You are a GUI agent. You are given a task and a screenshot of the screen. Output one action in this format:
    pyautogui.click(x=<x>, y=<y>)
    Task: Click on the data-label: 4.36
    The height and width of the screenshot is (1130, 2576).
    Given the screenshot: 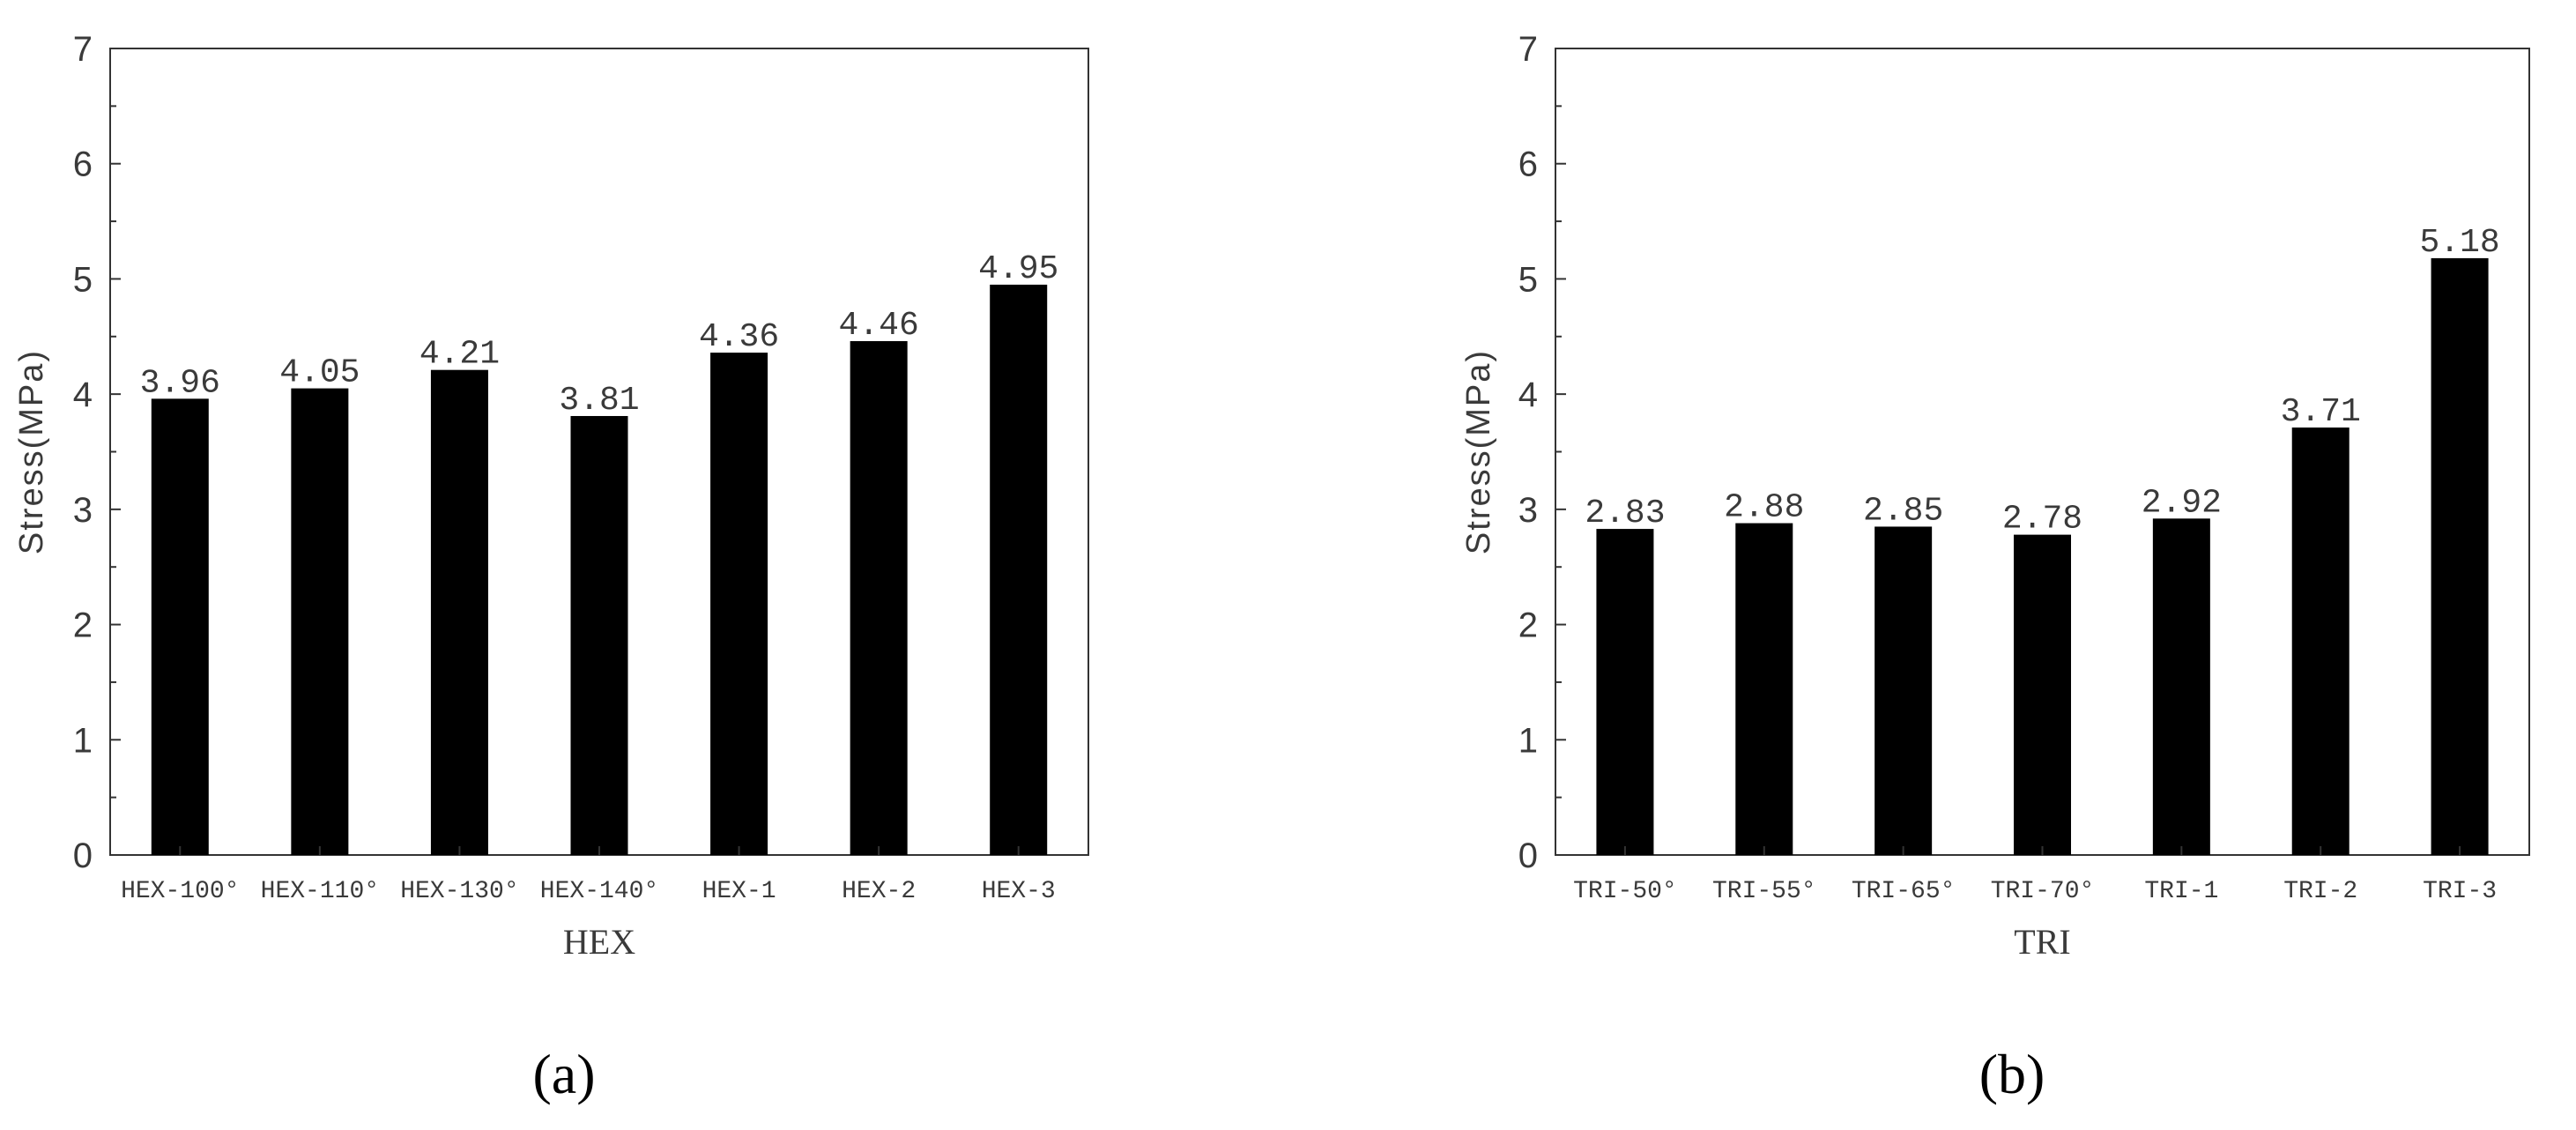 What is the action you would take?
    pyautogui.click(x=739, y=337)
    